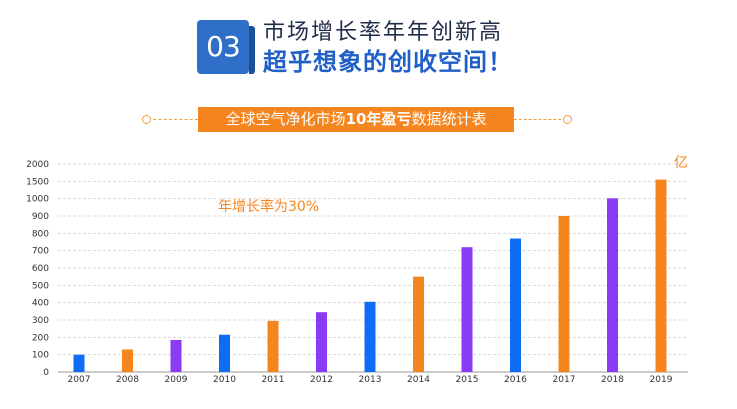  I want to click on banner-line-right, so click(540, 119).